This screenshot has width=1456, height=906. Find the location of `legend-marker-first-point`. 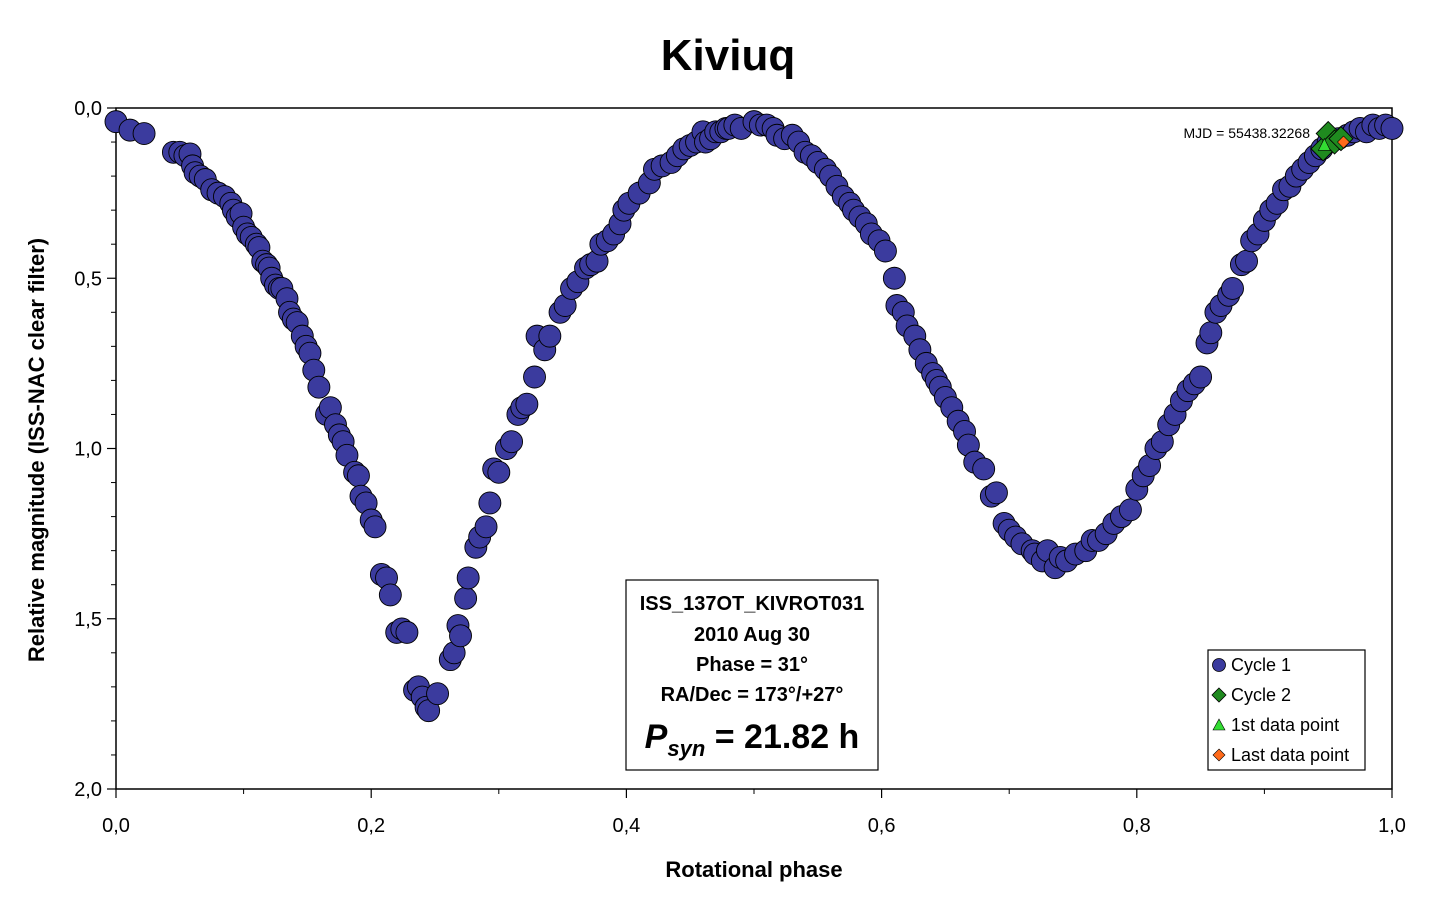

legend-marker-first-point is located at coordinates (1219, 724).